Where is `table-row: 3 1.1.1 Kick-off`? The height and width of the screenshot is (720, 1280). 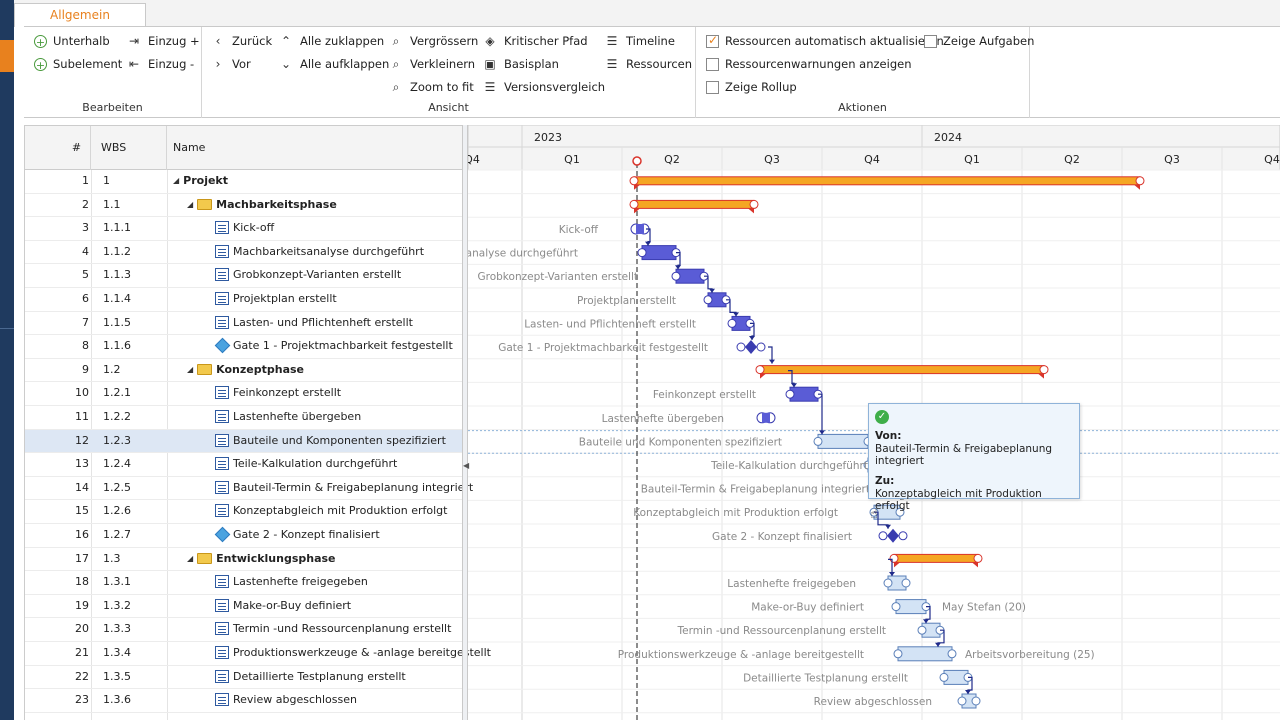
table-row: 3 1.1.1 Kick-off is located at coordinates (245, 229).